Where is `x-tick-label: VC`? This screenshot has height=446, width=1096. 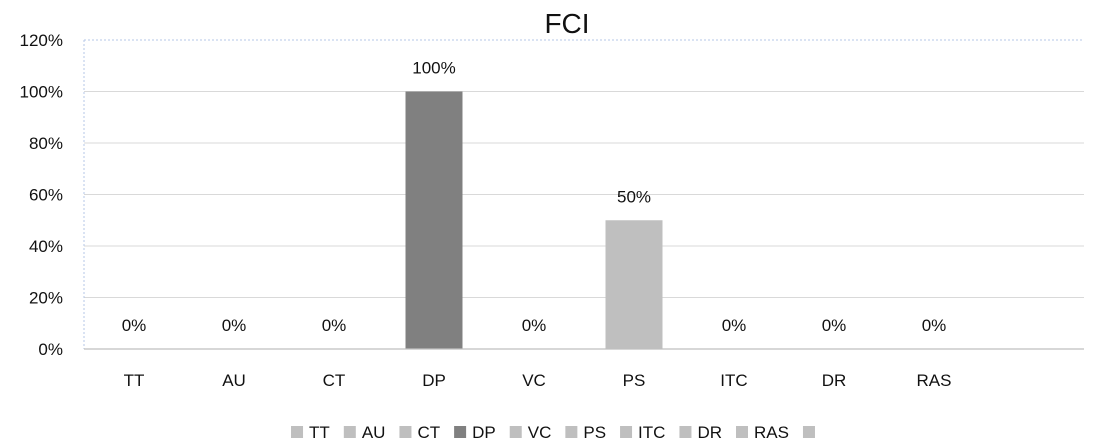 x-tick-label: VC is located at coordinates (534, 380).